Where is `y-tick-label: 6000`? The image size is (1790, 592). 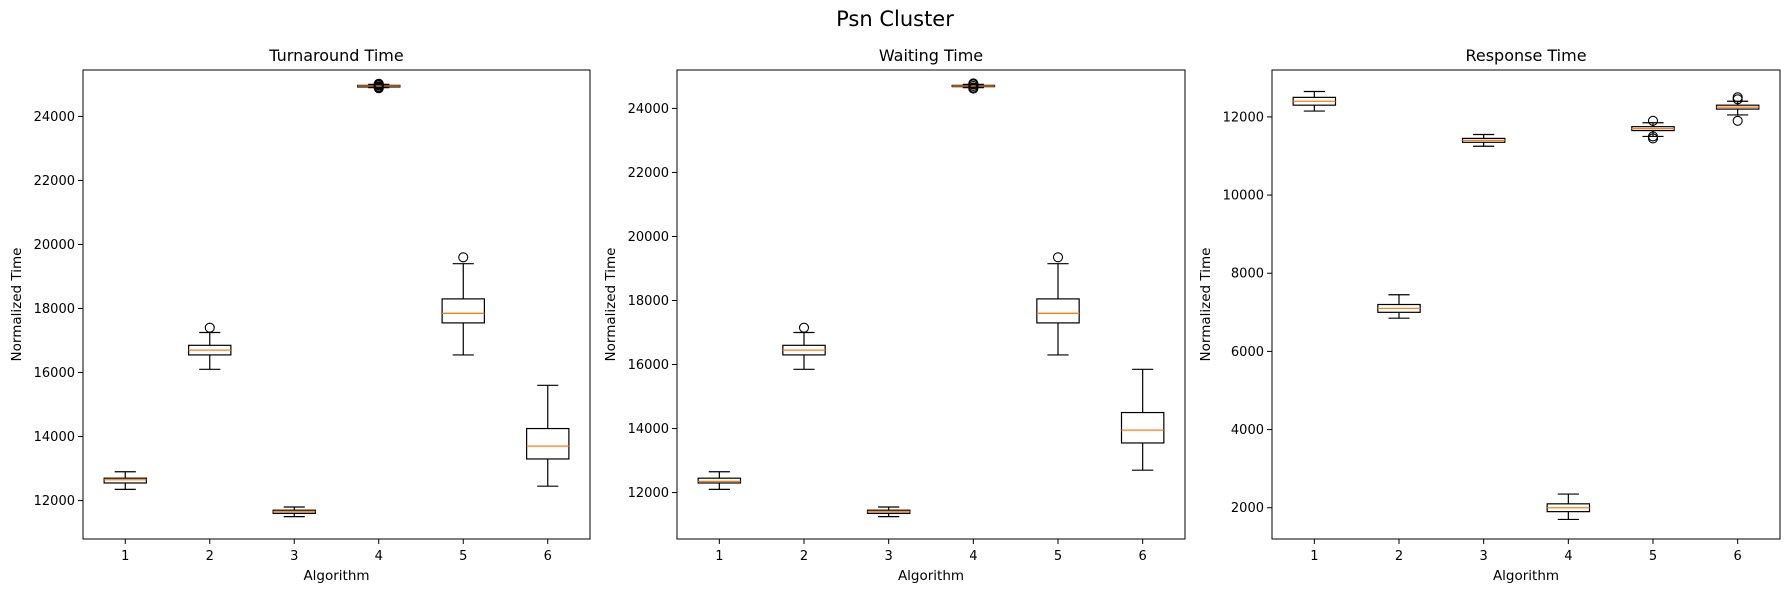
y-tick-label: 6000 is located at coordinates (1247, 352).